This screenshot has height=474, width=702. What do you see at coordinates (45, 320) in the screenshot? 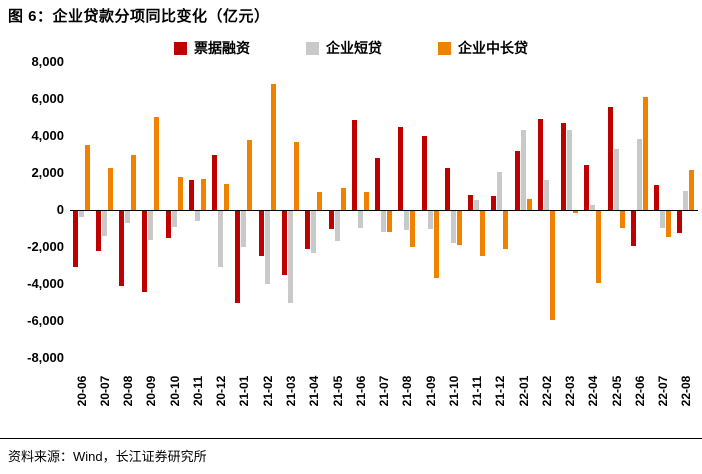
I see `y-axis-label: -6,000` at bounding box center [45, 320].